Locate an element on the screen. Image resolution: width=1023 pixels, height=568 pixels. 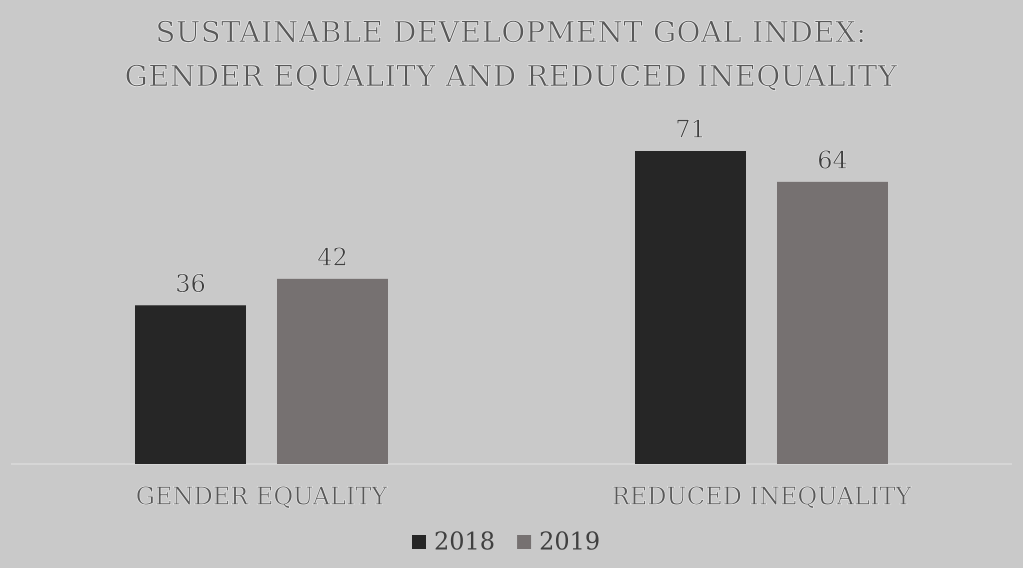
x-tick-label: GENDER EQUALITY is located at coordinates (262, 497).